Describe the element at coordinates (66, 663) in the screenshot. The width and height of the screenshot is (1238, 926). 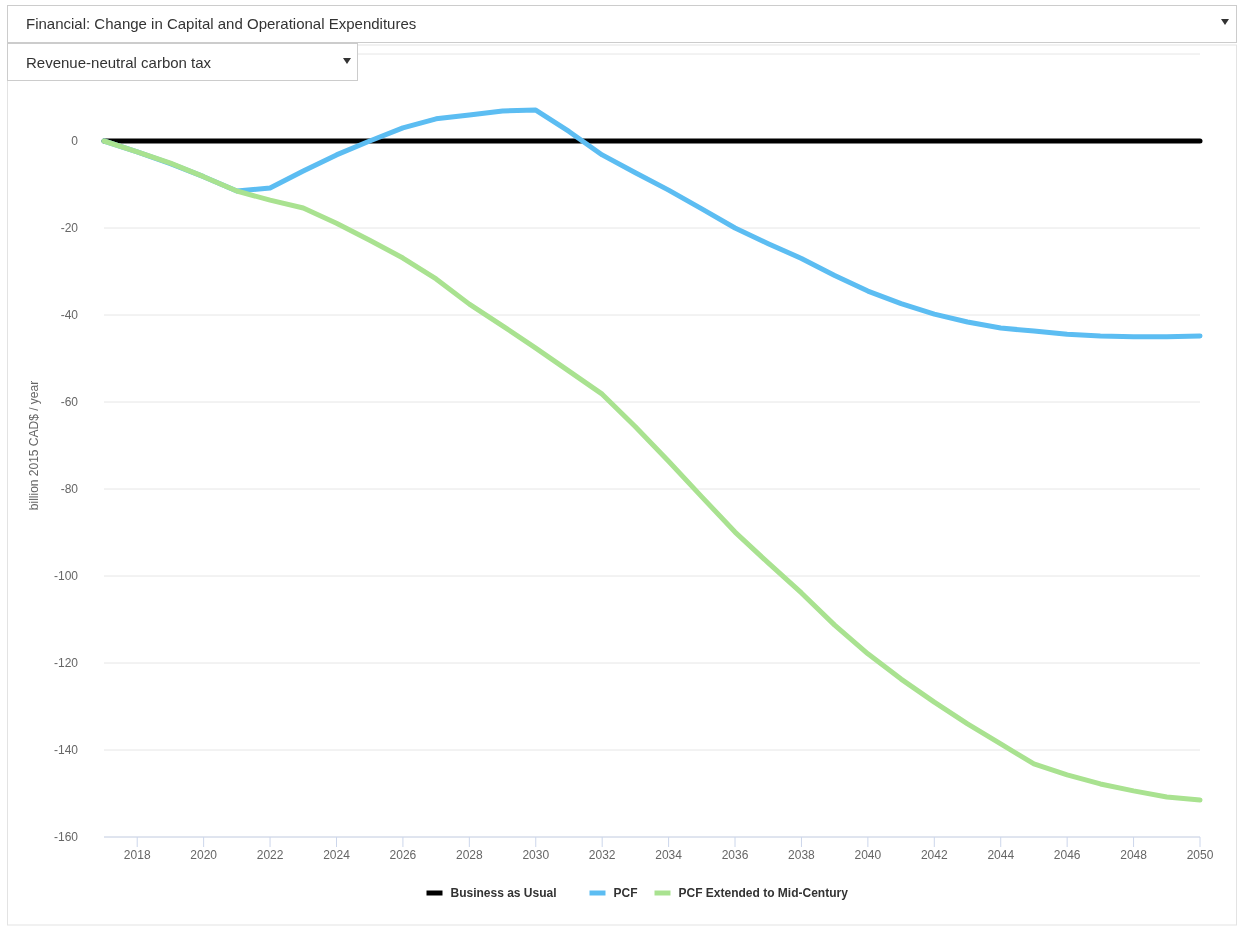
I see `y-tick-label: -120` at that location.